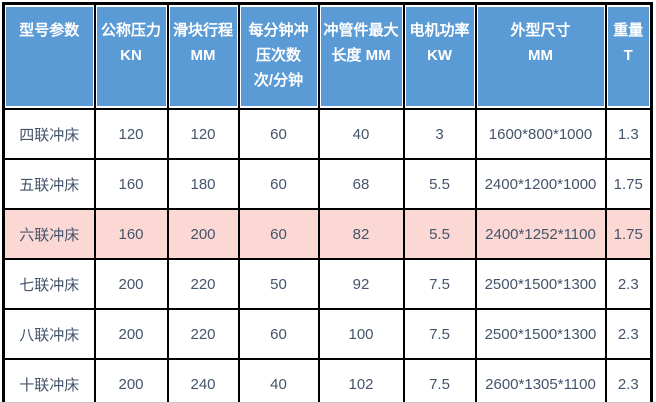  I want to click on model-cell: 七联冲床, so click(49, 284).